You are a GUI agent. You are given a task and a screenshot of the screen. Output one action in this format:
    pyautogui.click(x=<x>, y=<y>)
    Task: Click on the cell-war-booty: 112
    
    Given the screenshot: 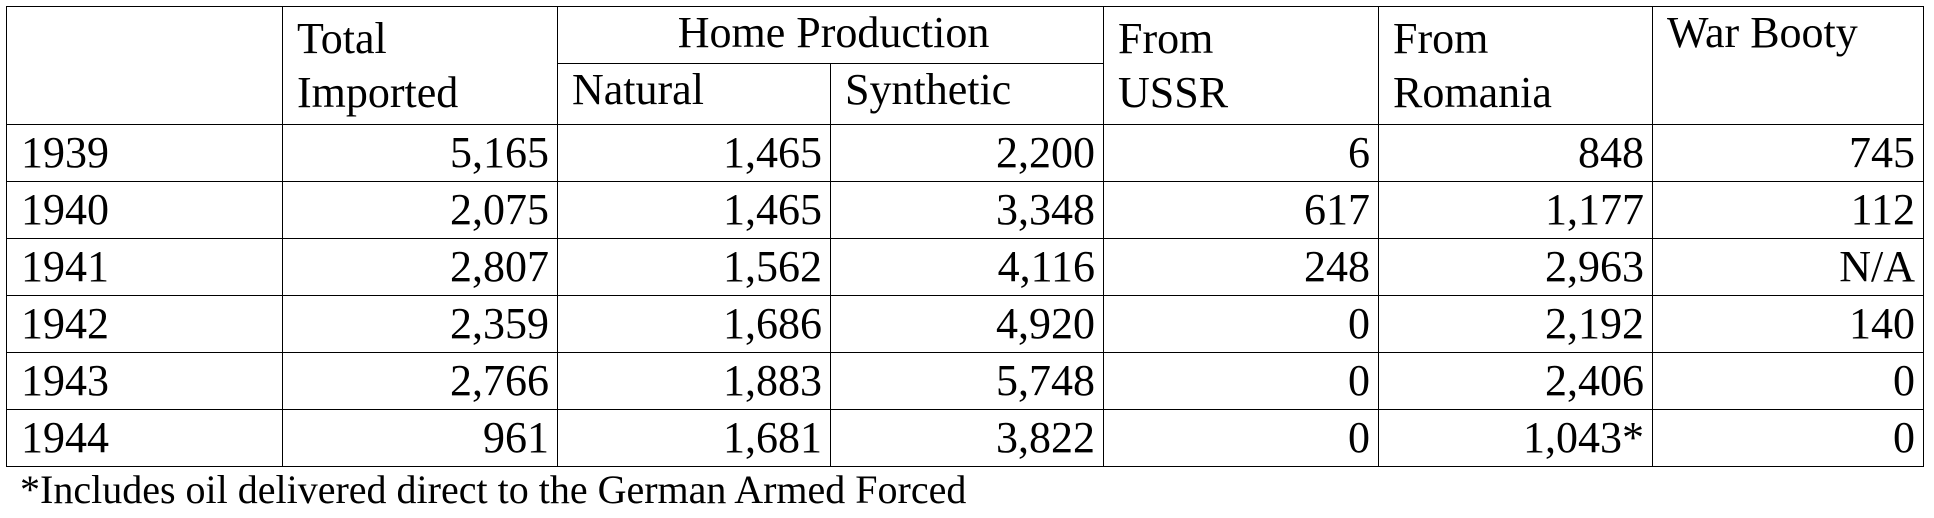 What is the action you would take?
    pyautogui.click(x=1788, y=210)
    